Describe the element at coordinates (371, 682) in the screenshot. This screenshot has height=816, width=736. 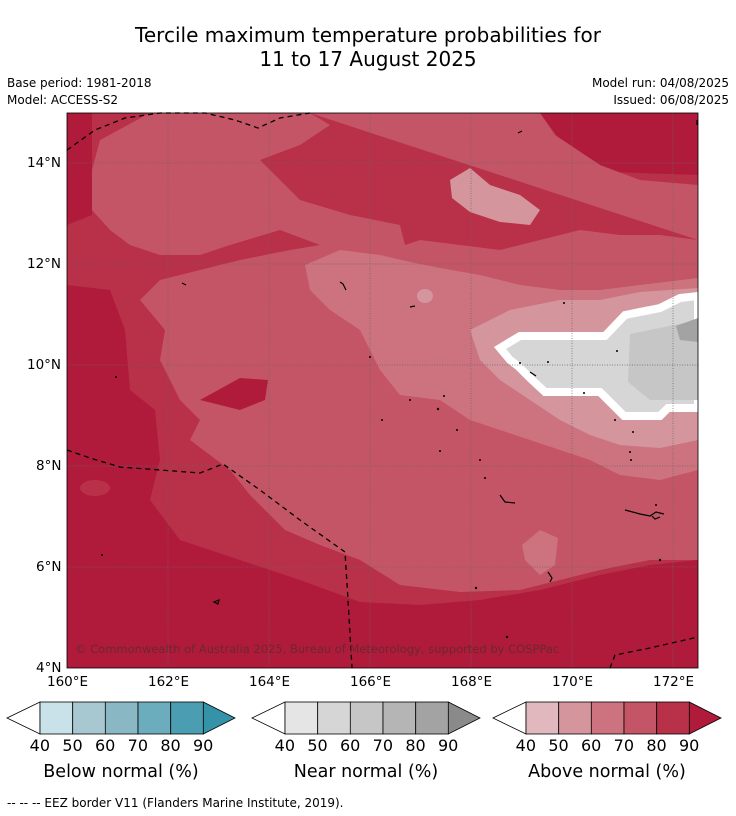
I see `lon-label-166e: 166°E` at that location.